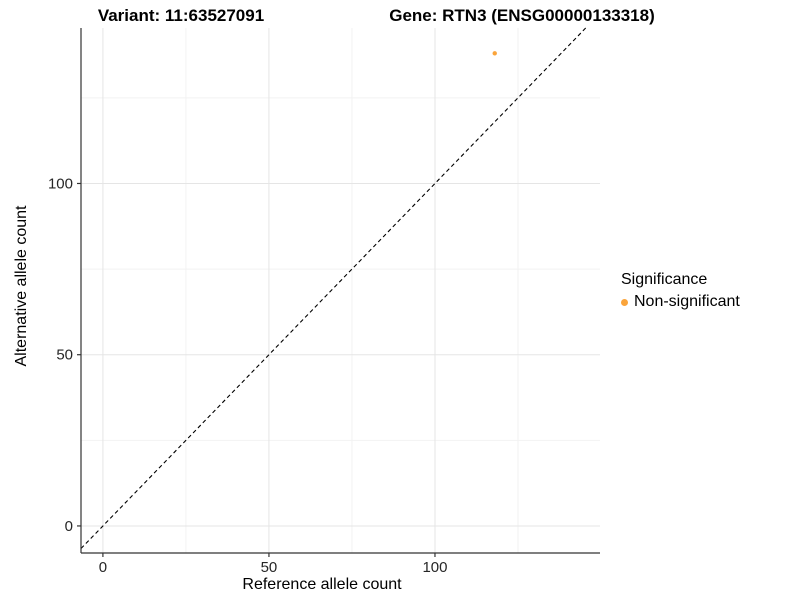 Image resolution: width=800 pixels, height=600 pixels. What do you see at coordinates (269, 567) in the screenshot?
I see `x-tick-label: 50` at bounding box center [269, 567].